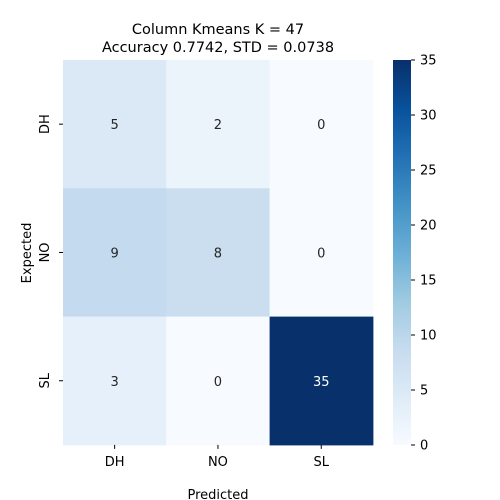 Image resolution: width=500 pixels, height=500 pixels. I want to click on x-tick-label: DH, so click(115, 462).